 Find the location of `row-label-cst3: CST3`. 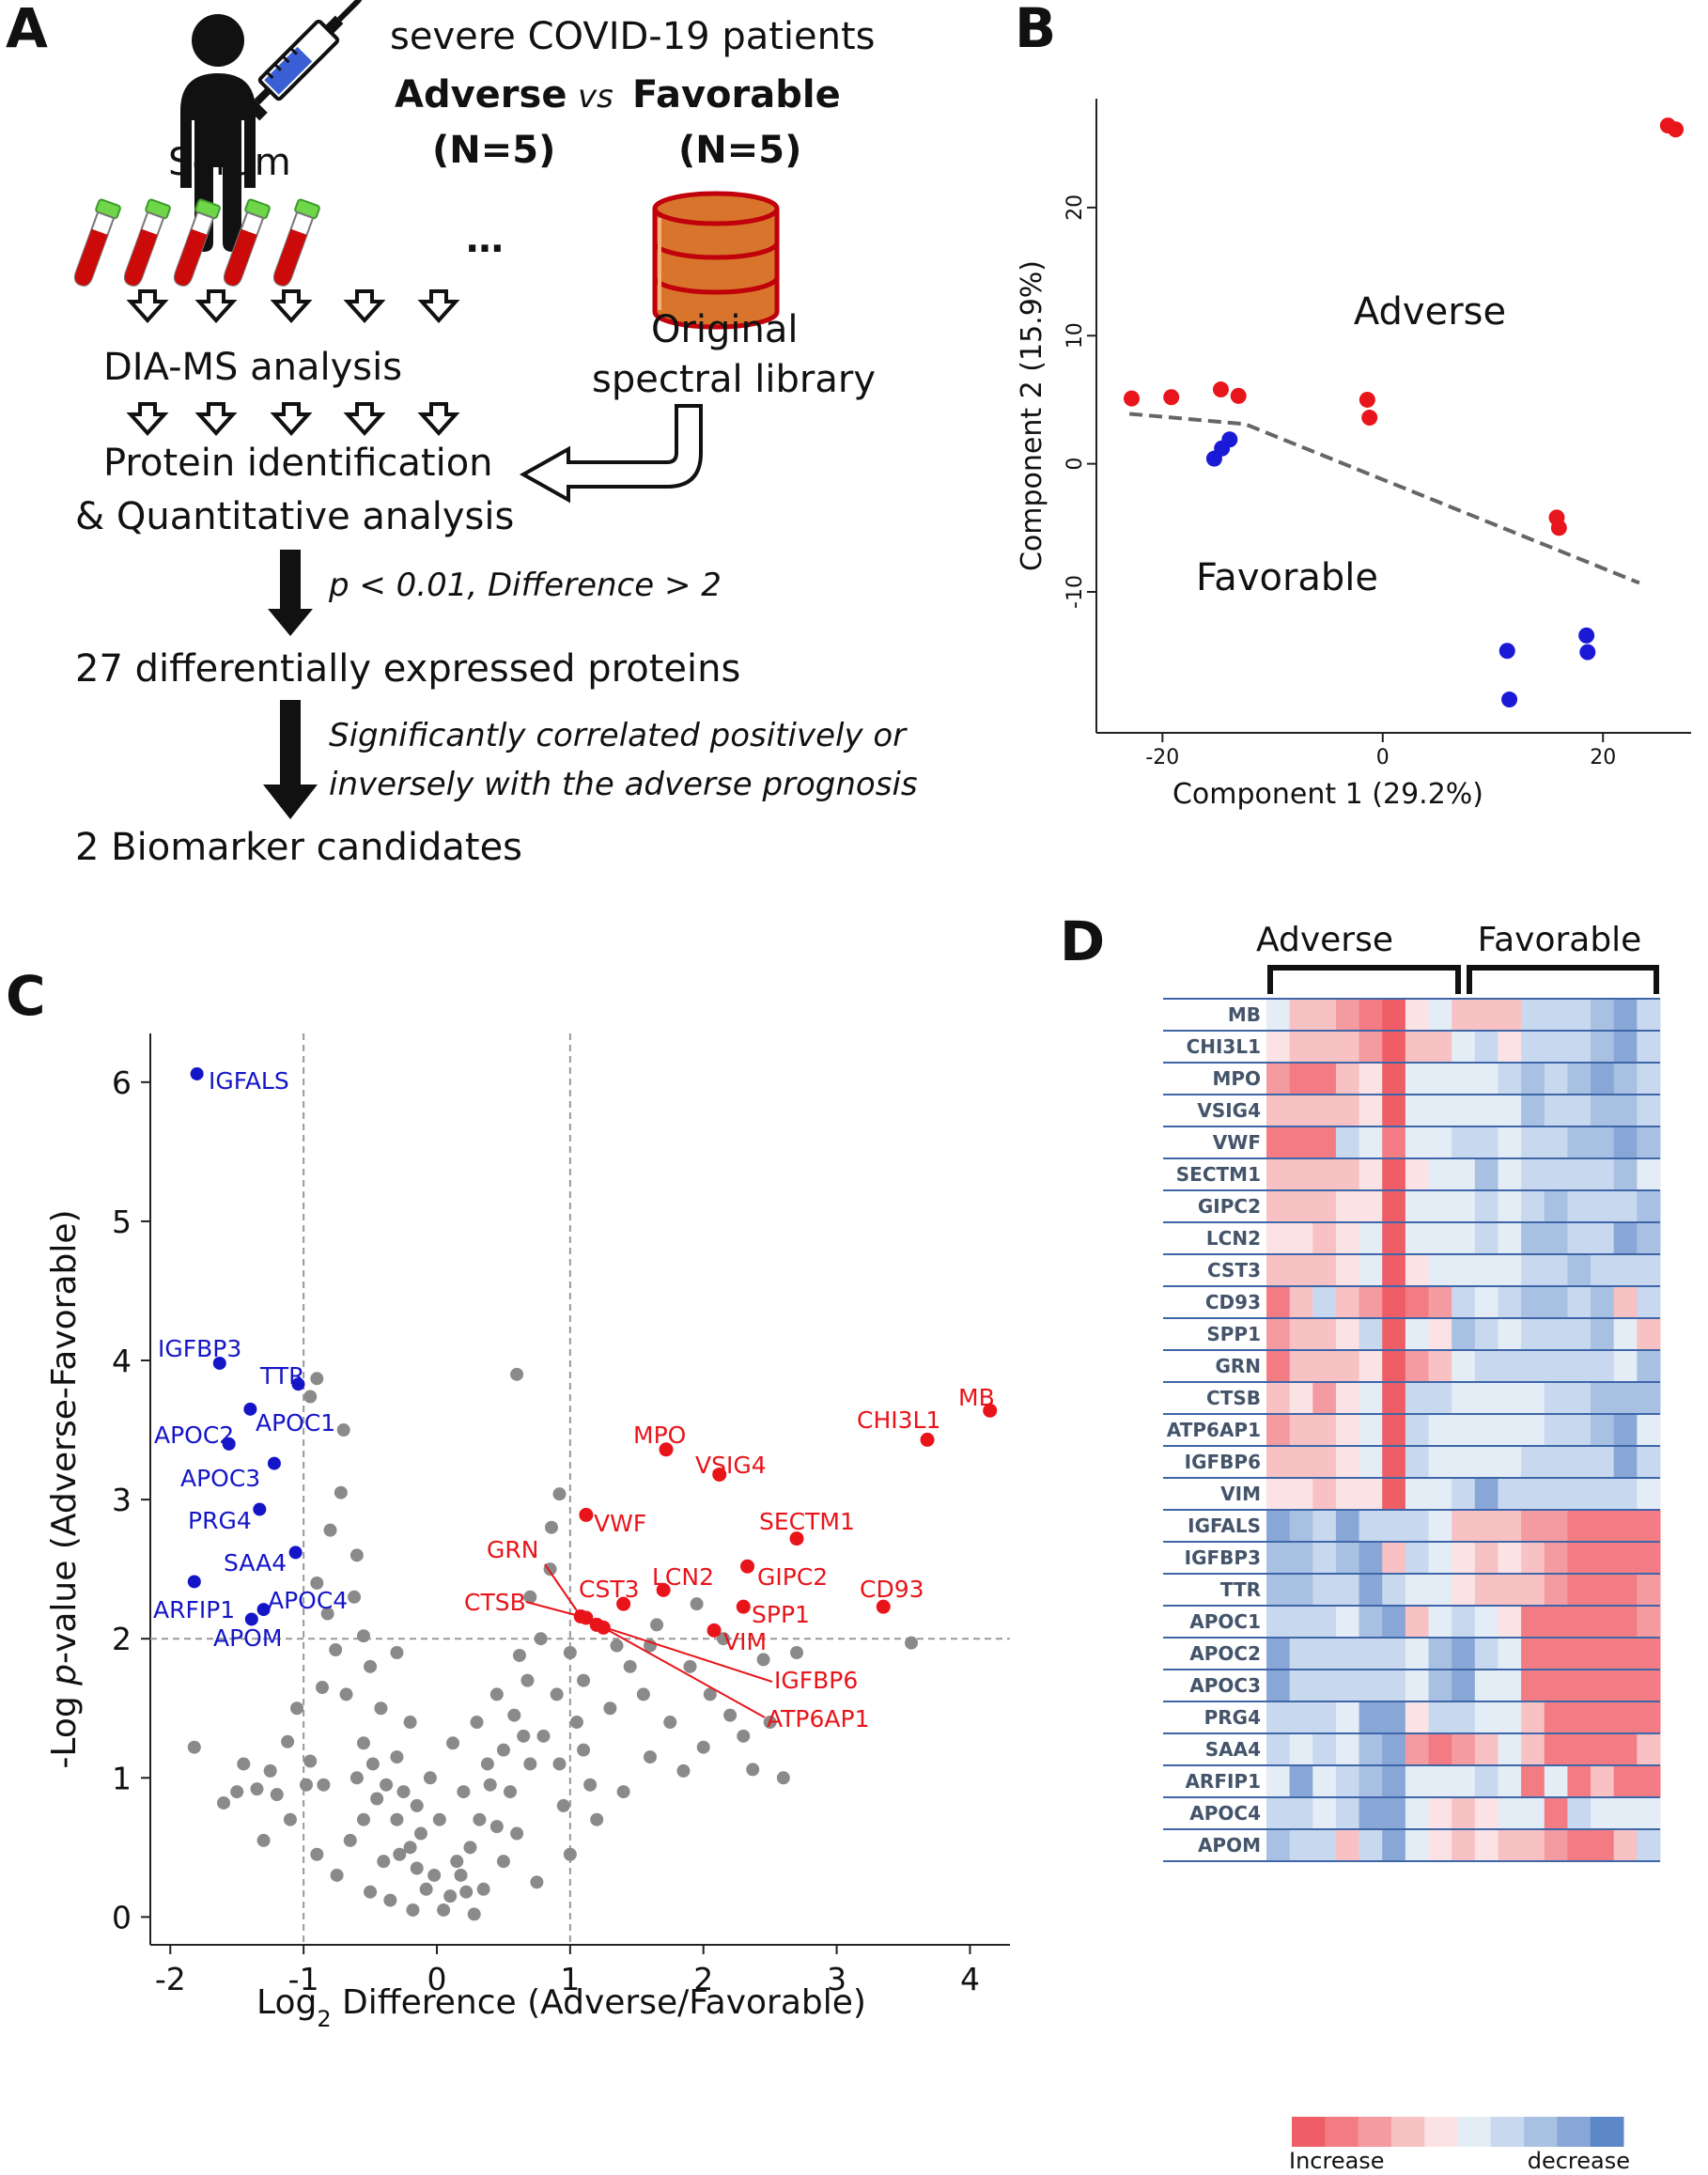

row-label-cst3: CST3 is located at coordinates (1234, 1271).